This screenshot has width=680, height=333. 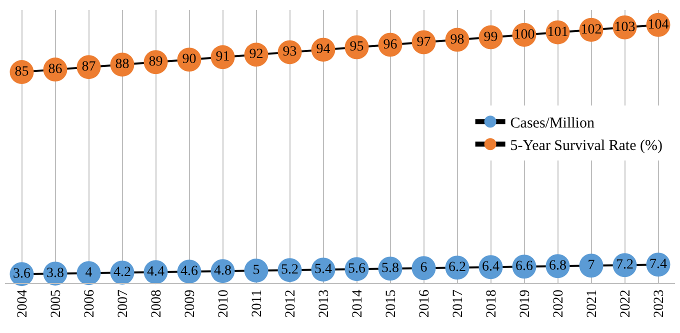 I want to click on x-tick-label: 2016, so click(x=424, y=304).